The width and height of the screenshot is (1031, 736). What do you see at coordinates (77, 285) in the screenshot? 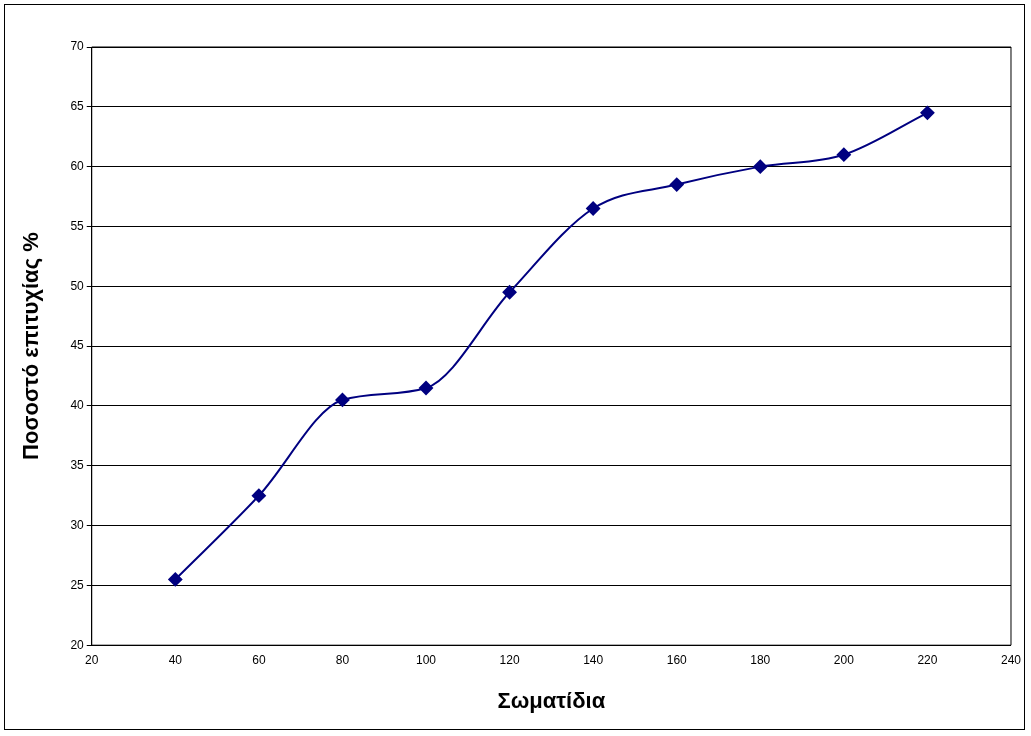
I see `y-tick-label: 50` at bounding box center [77, 285].